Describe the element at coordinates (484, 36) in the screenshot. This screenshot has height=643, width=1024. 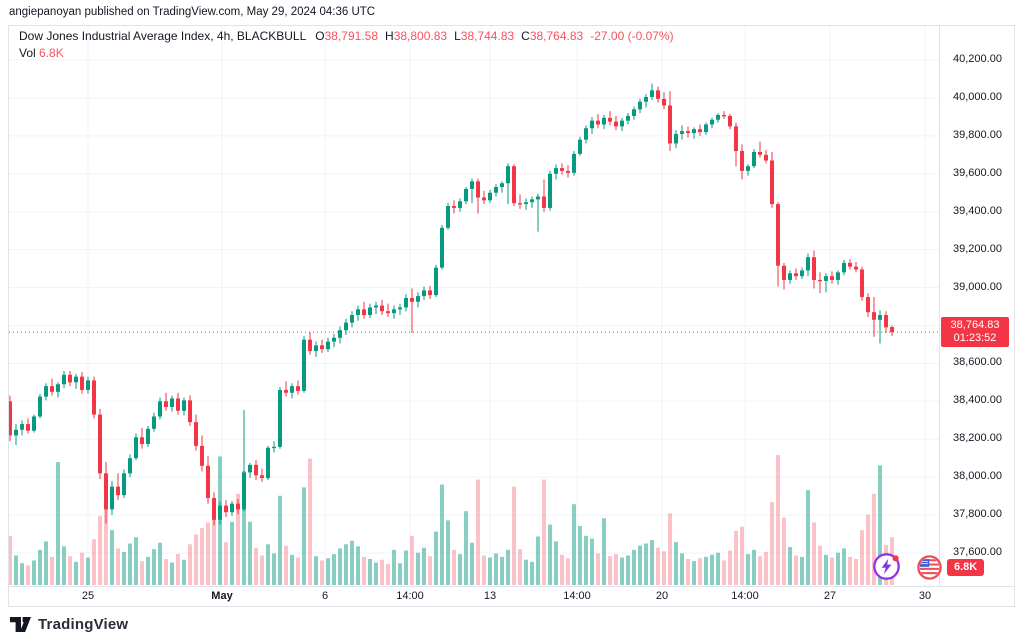
I see `ohlc-low: L38,744.83` at that location.